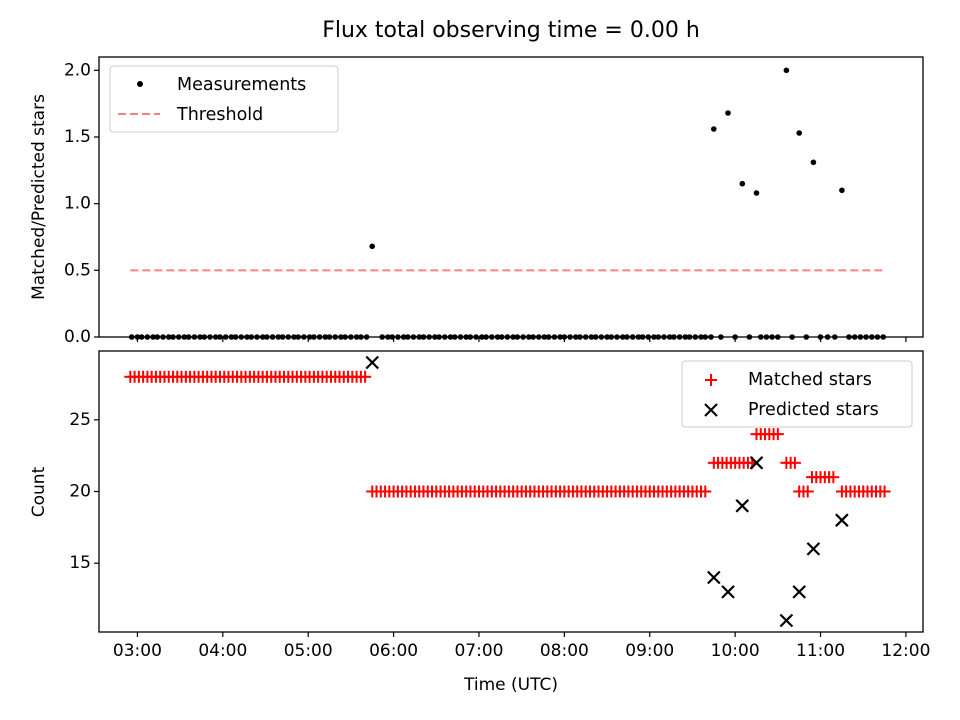 This screenshot has width=960, height=720. Describe the element at coordinates (507, 434) in the screenshot. I see `matched-star-points` at that location.